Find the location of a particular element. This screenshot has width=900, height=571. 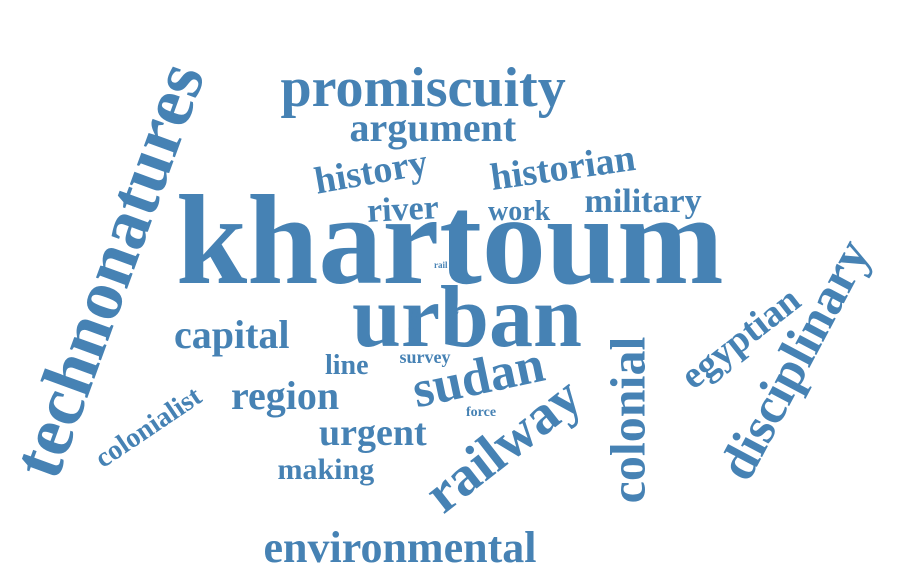

word-work: work is located at coordinates (519, 211).